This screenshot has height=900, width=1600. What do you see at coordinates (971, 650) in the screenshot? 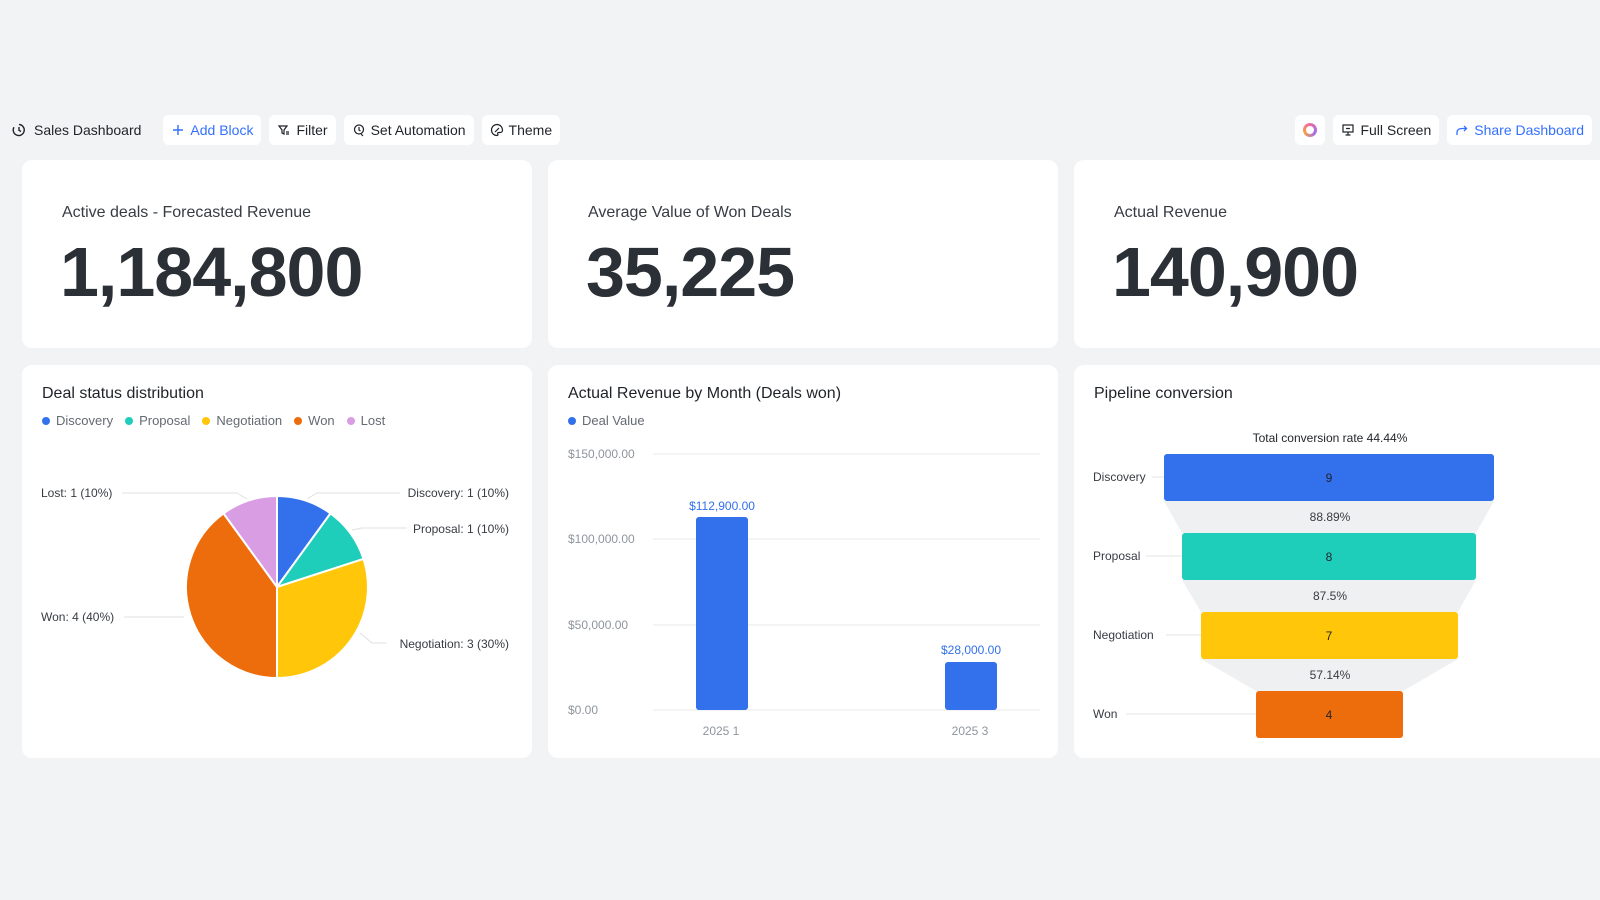
I see `bar-value-label: $28,000.00` at bounding box center [971, 650].